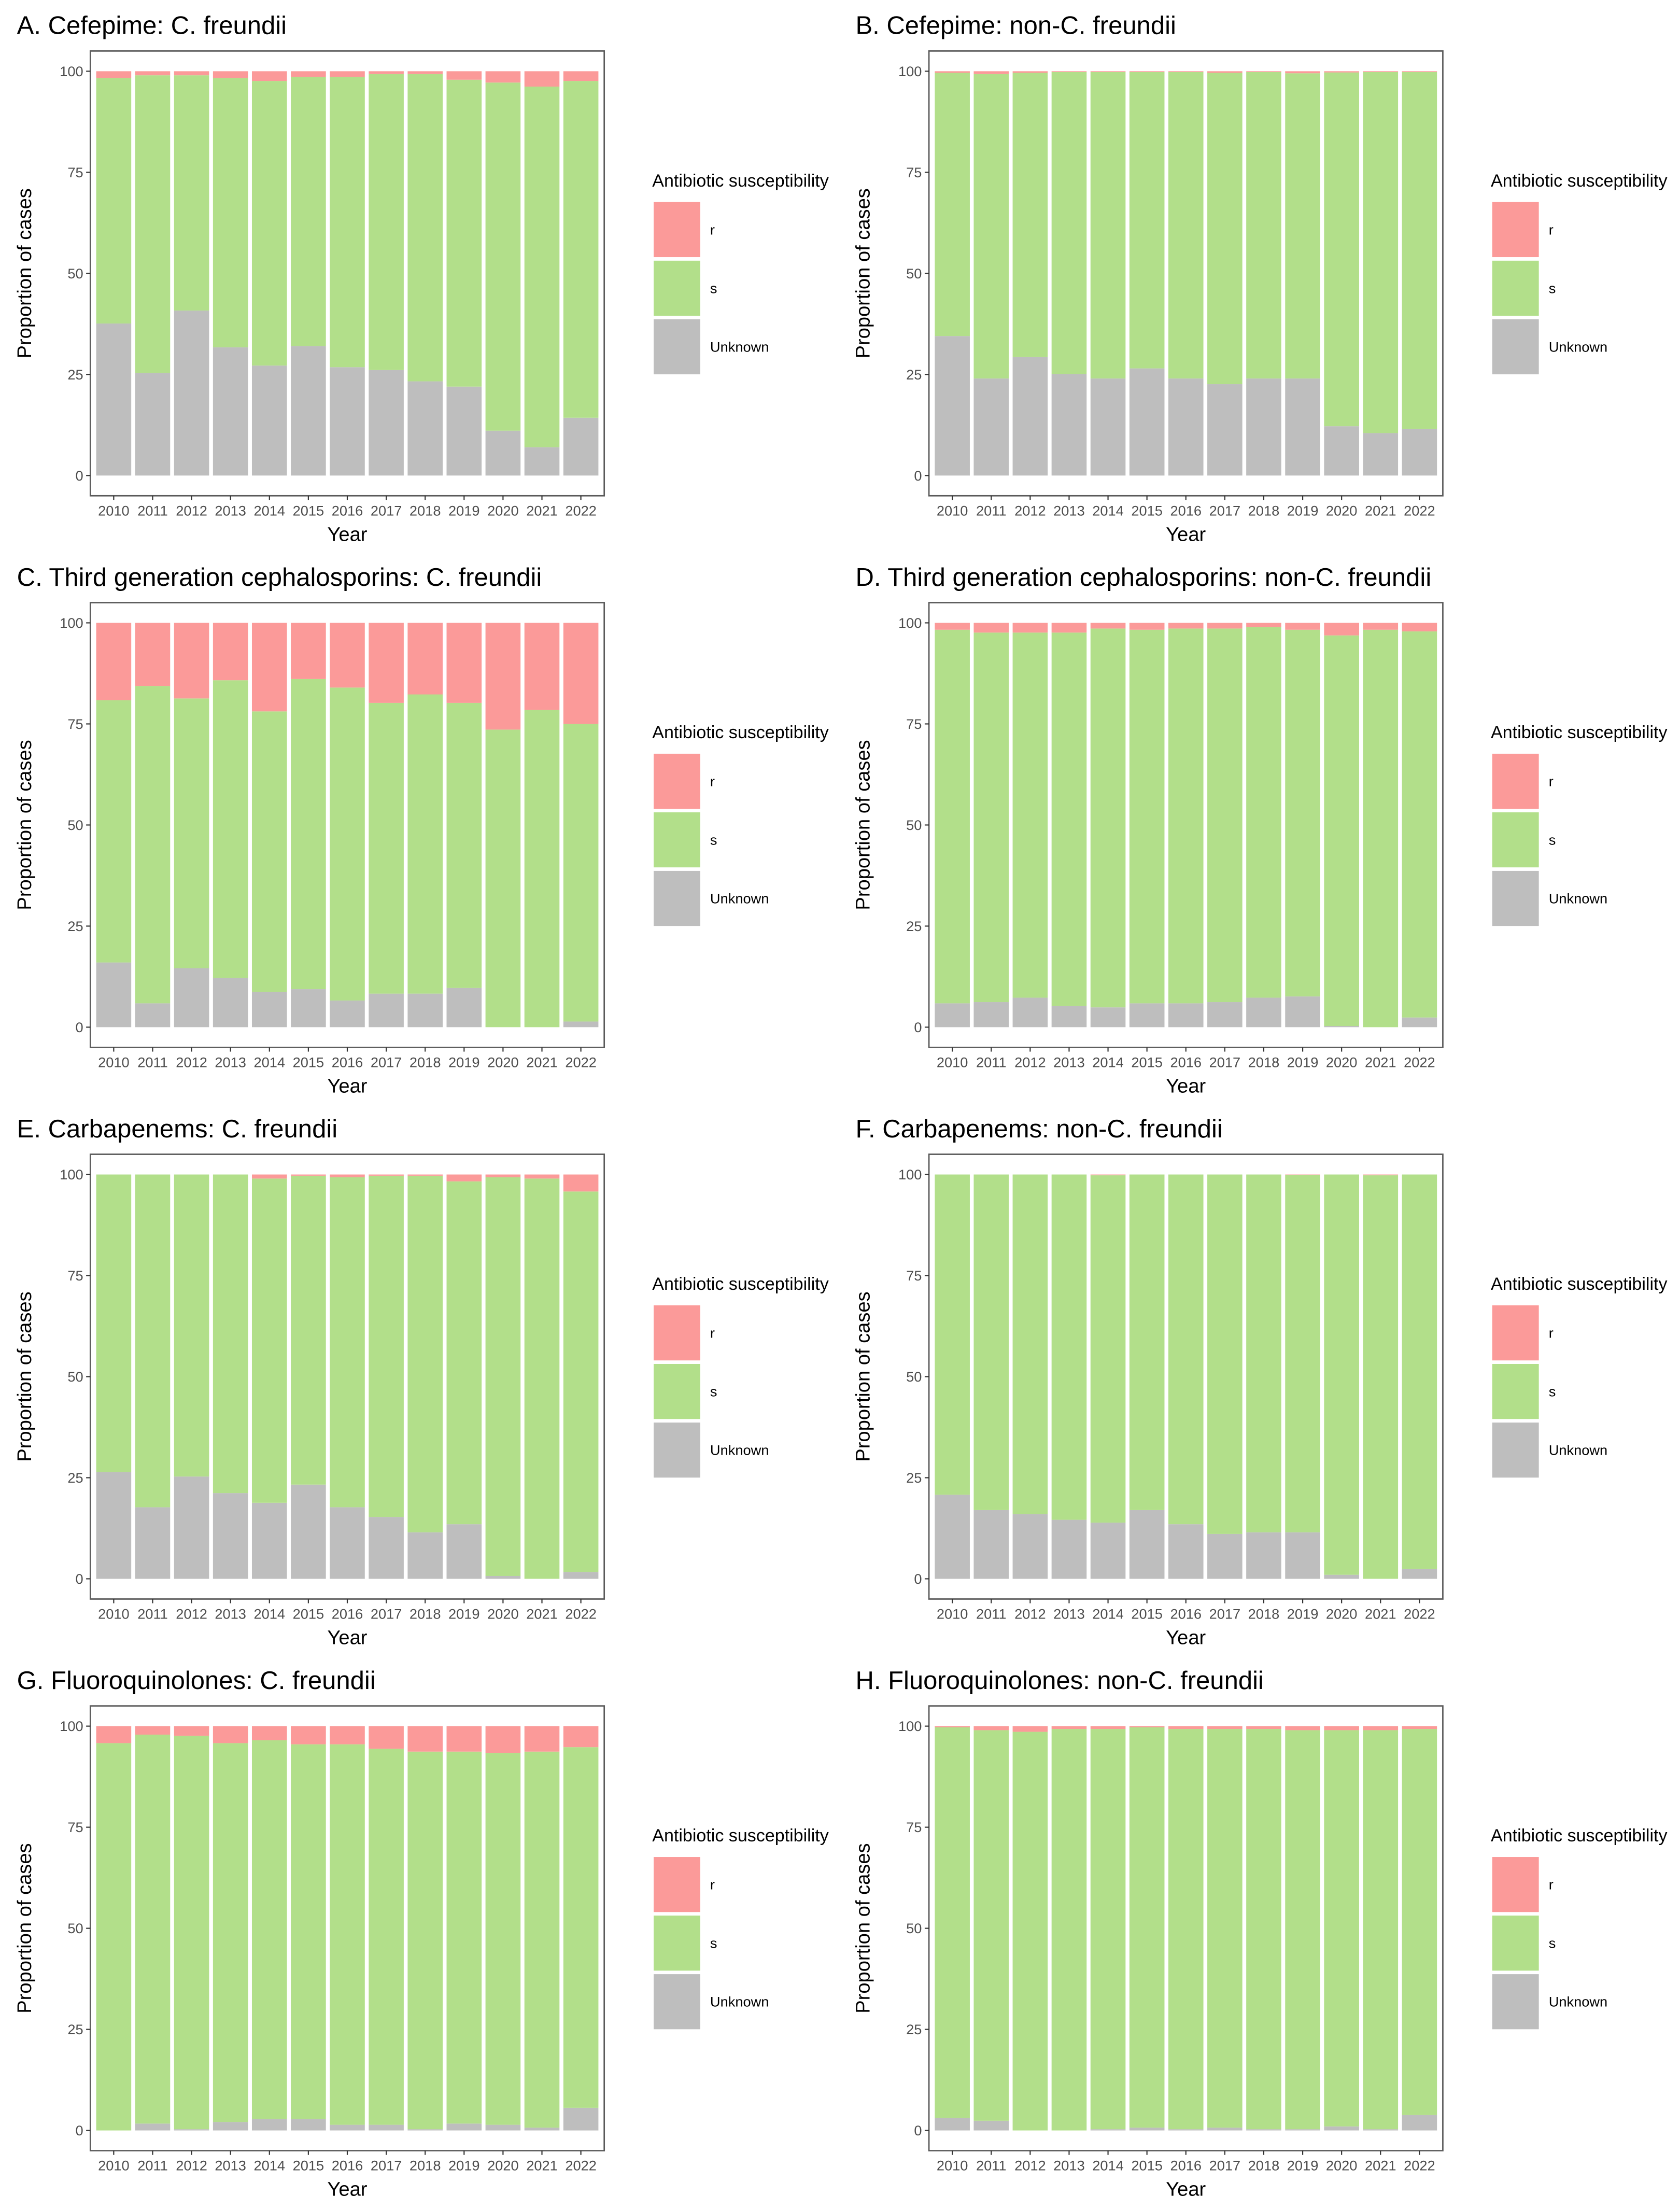  Describe the element at coordinates (114, 1323) in the screenshot. I see `bar-segment-s-2010` at that location.